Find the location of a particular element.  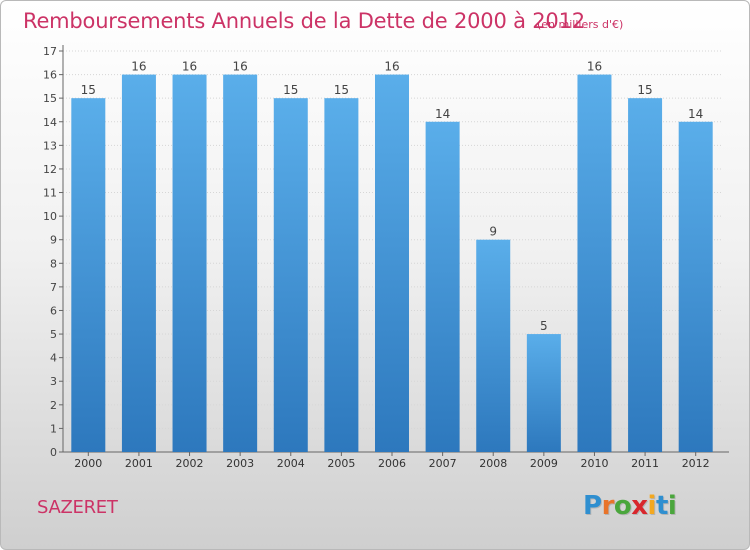

x-tick-label: 2005 is located at coordinates (341, 463).